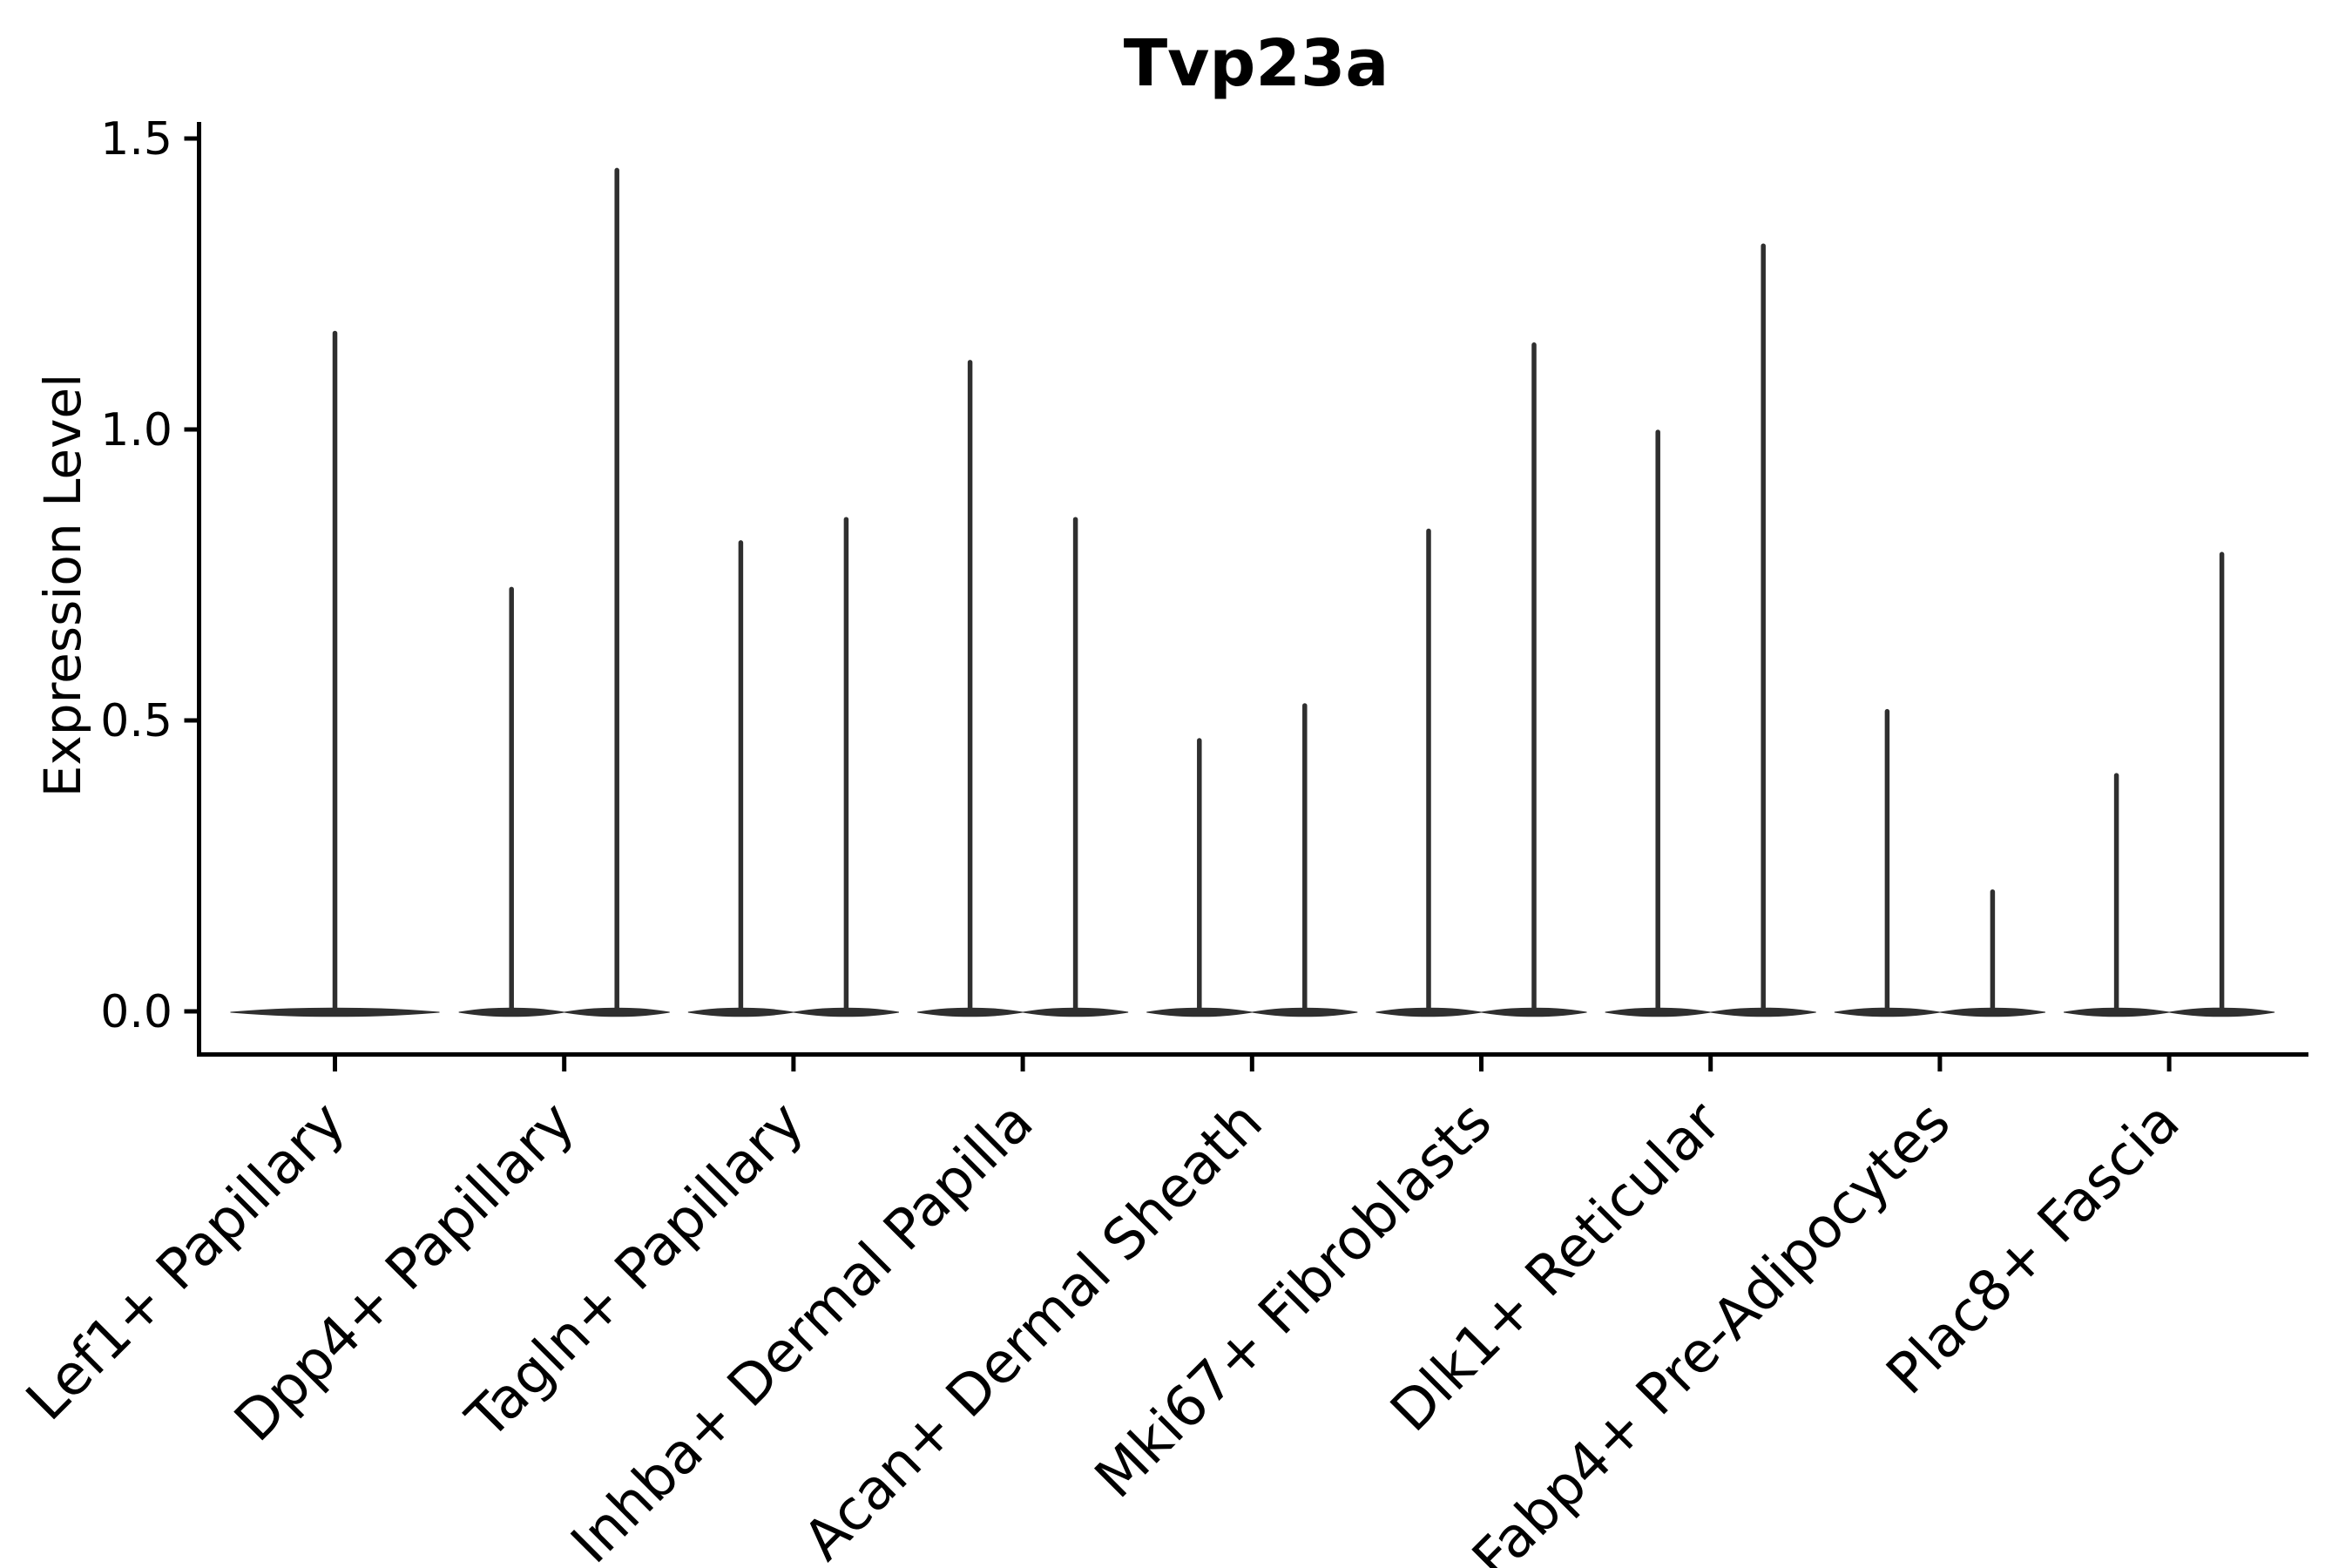  What do you see at coordinates (1256, 64) in the screenshot?
I see `chart-title: Tvp23a` at bounding box center [1256, 64].